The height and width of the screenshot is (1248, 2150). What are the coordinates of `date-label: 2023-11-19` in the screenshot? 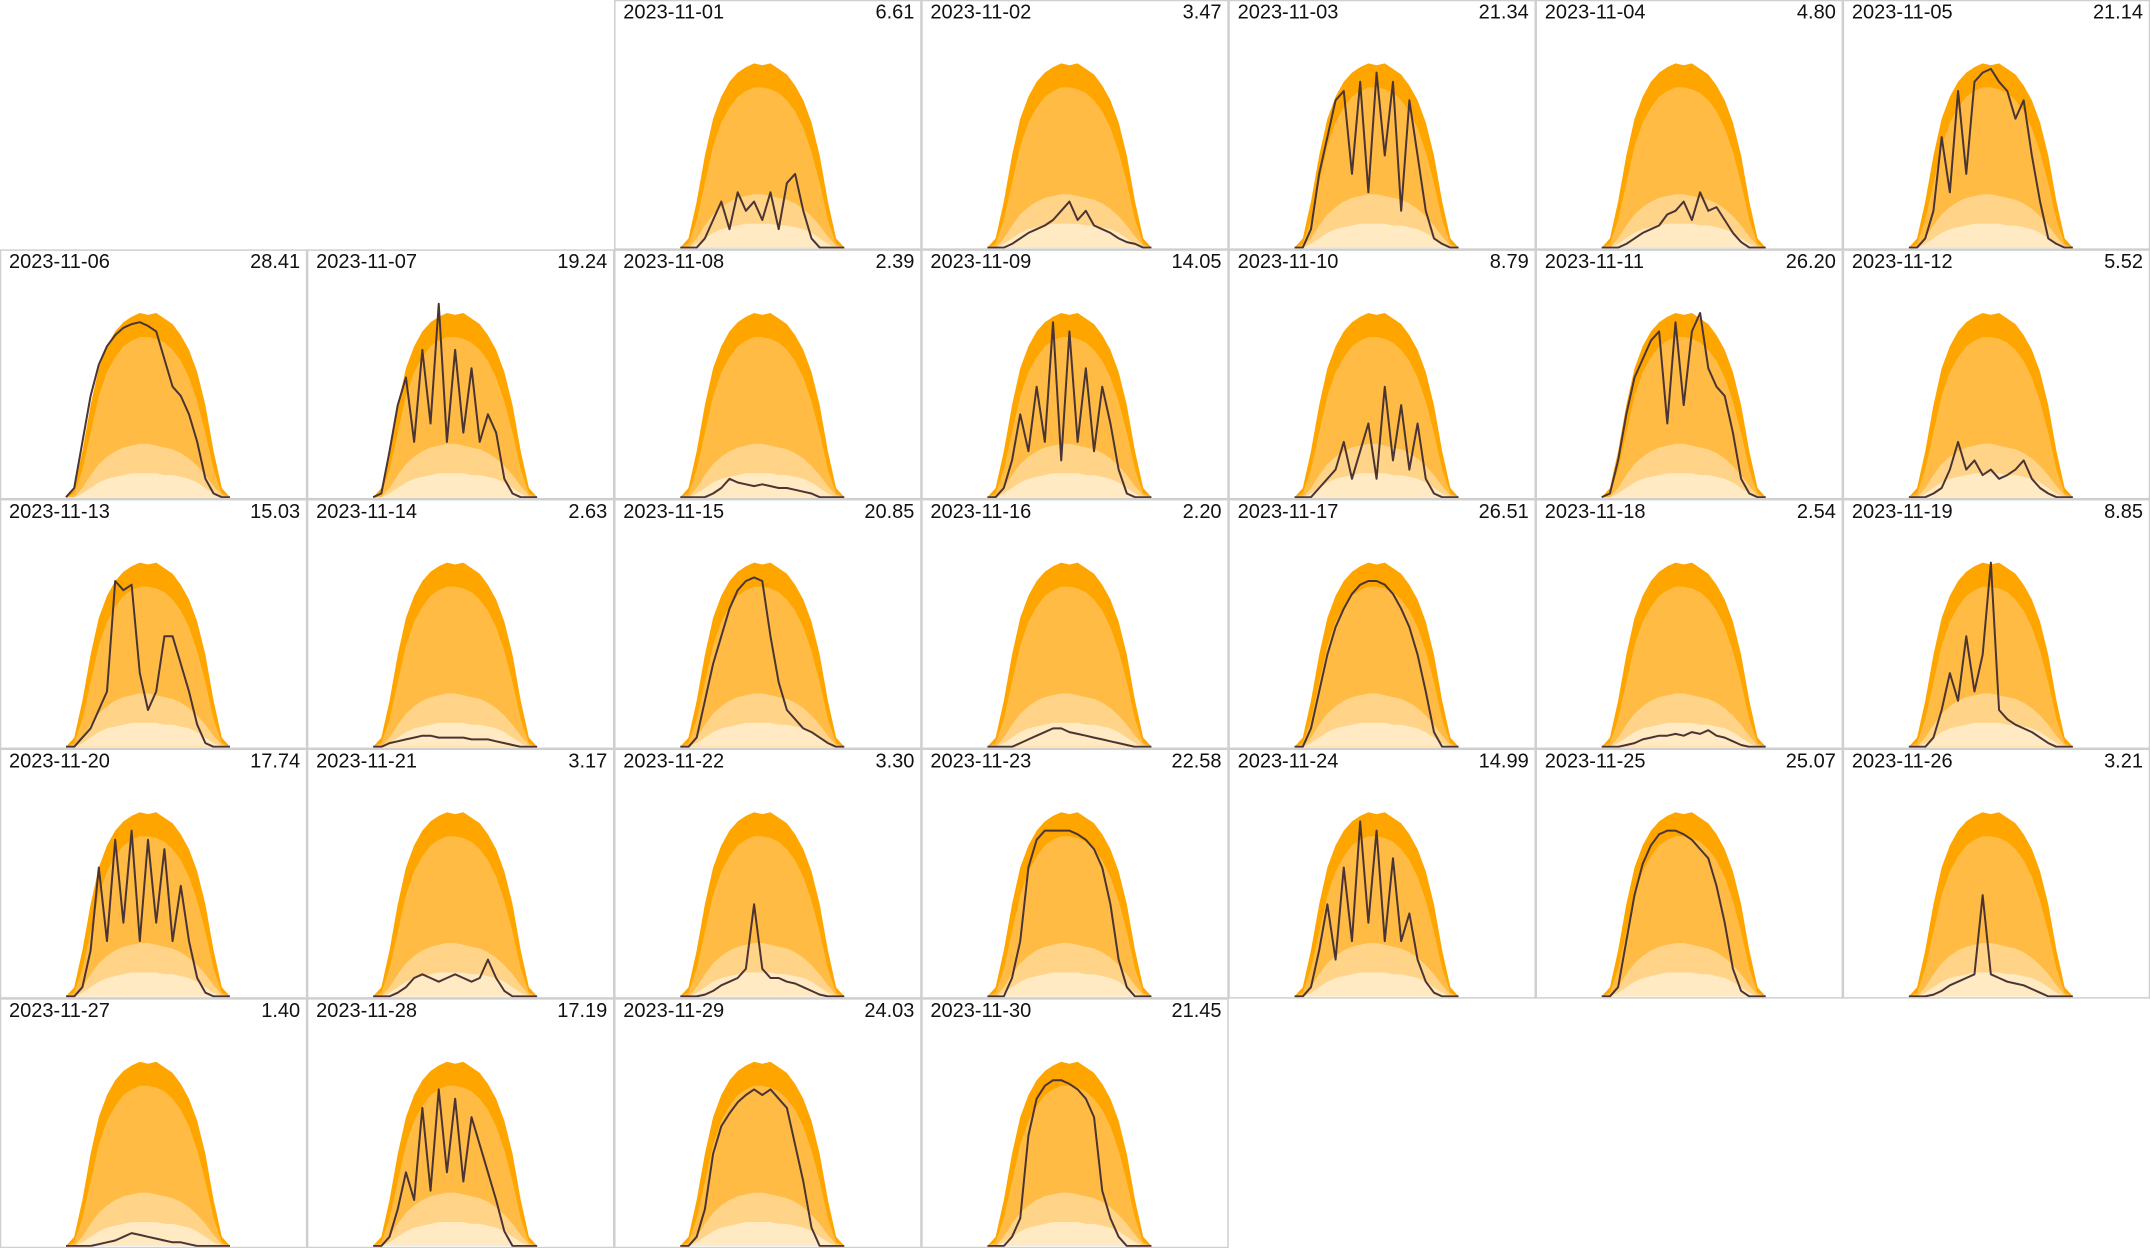 It's located at (1902, 512).